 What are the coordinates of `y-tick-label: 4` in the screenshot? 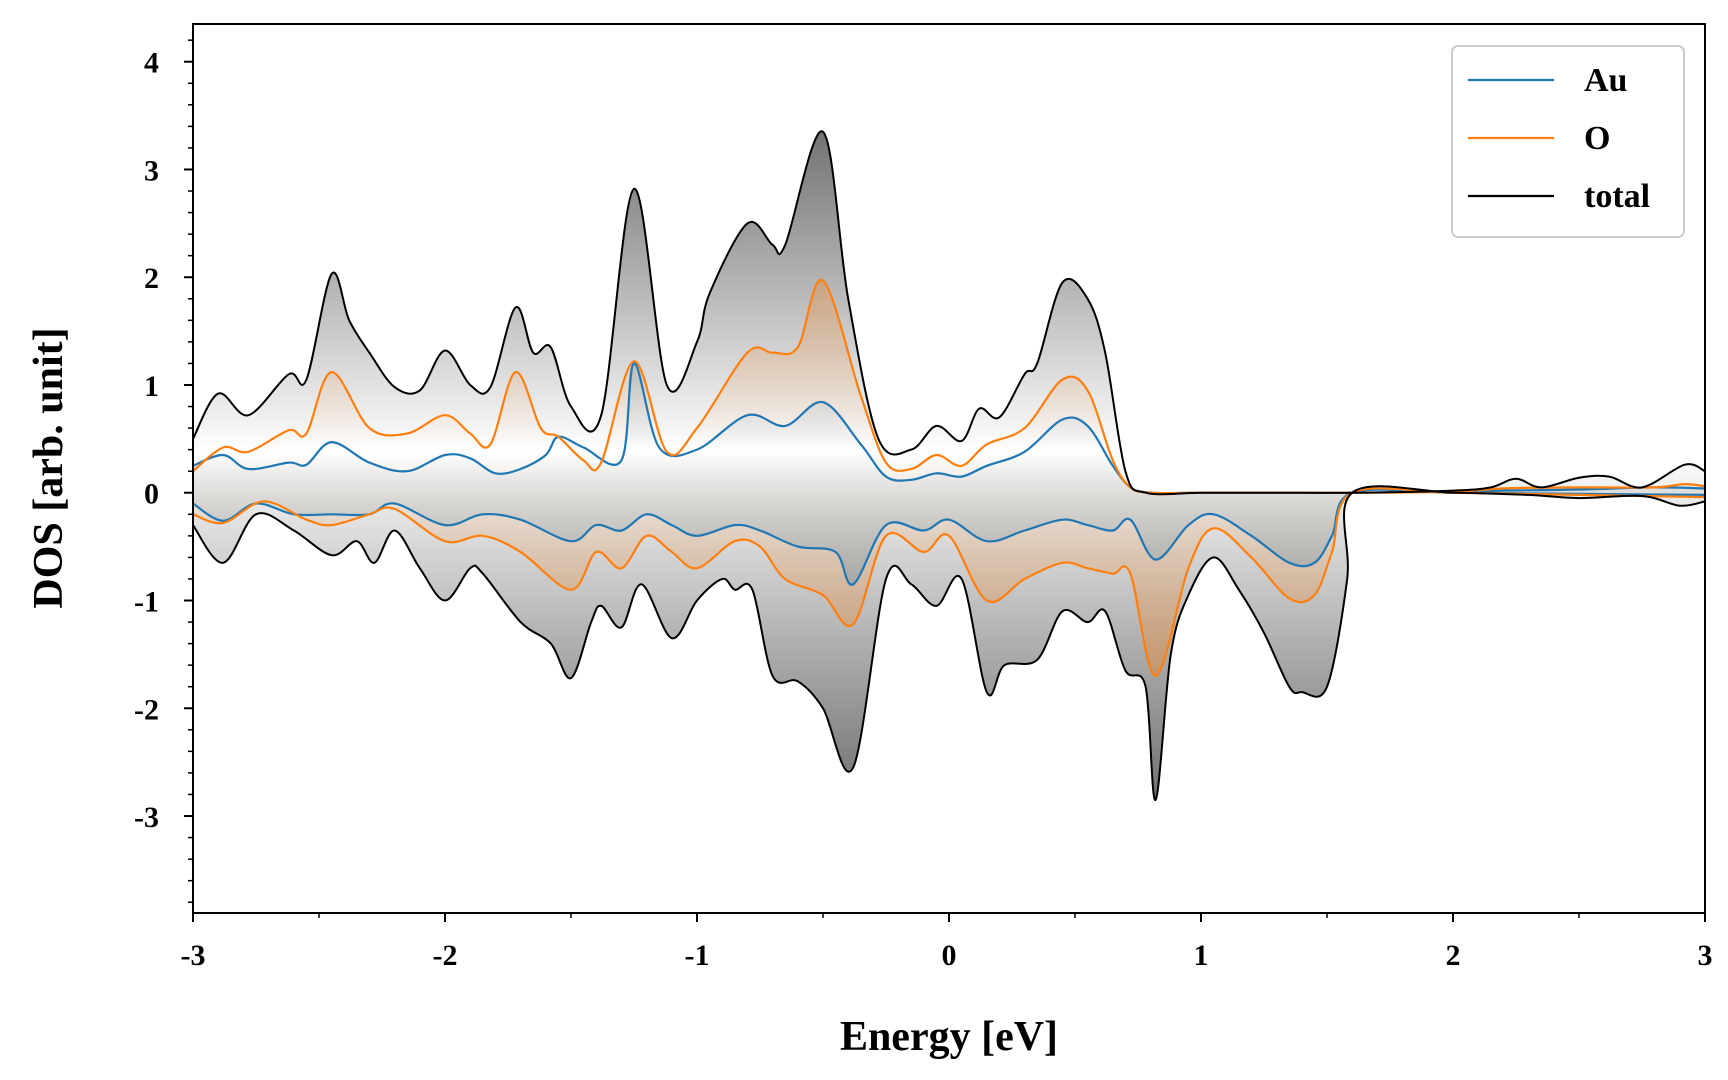 It's located at (151, 63).